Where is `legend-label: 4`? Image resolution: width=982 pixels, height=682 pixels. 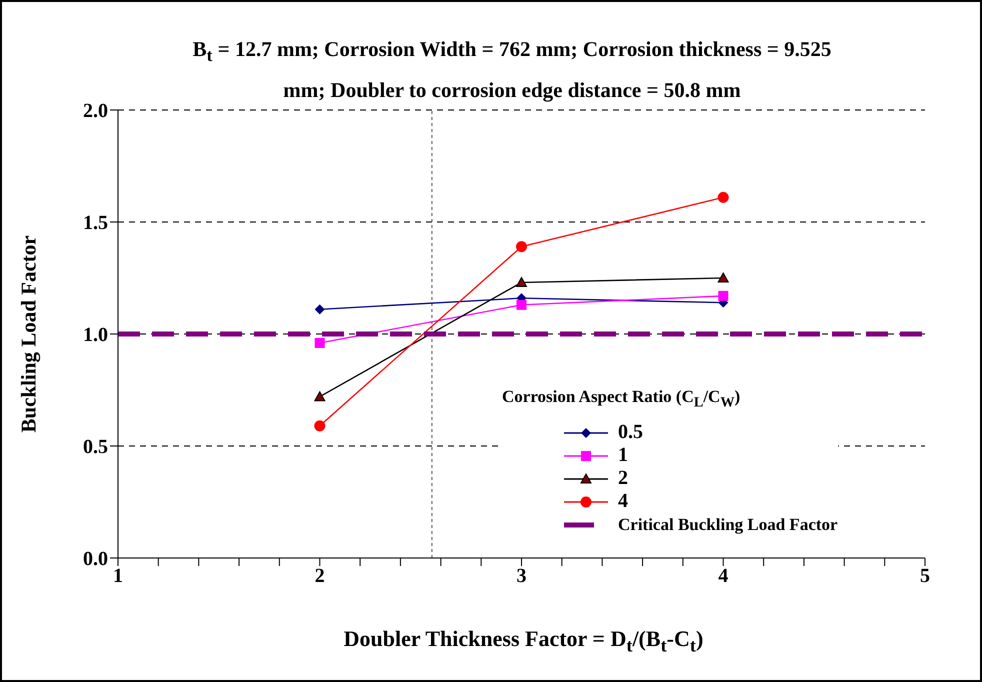 legend-label: 4 is located at coordinates (623, 502).